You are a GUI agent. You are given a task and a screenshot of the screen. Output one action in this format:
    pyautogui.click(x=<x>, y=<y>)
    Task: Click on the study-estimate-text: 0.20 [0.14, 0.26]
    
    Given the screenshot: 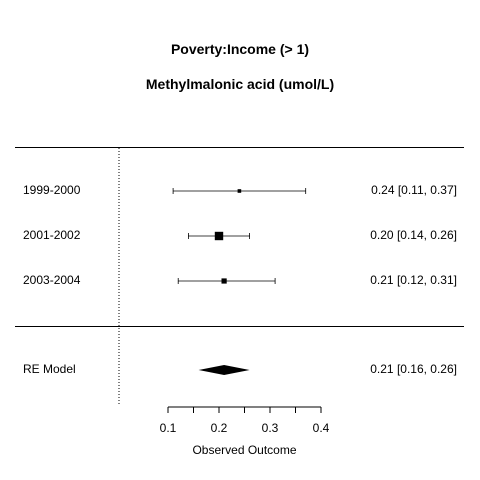 What is the action you would take?
    pyautogui.click(x=413, y=235)
    